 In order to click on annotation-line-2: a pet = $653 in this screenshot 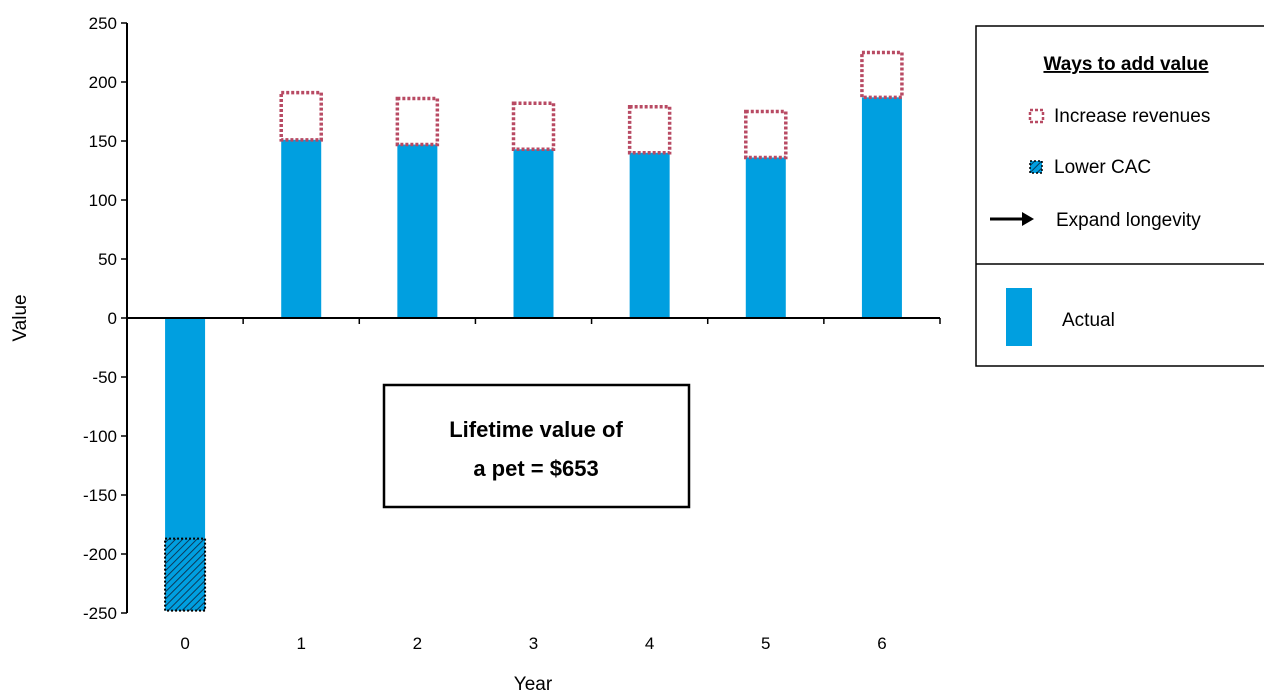, I will do `click(535, 468)`.